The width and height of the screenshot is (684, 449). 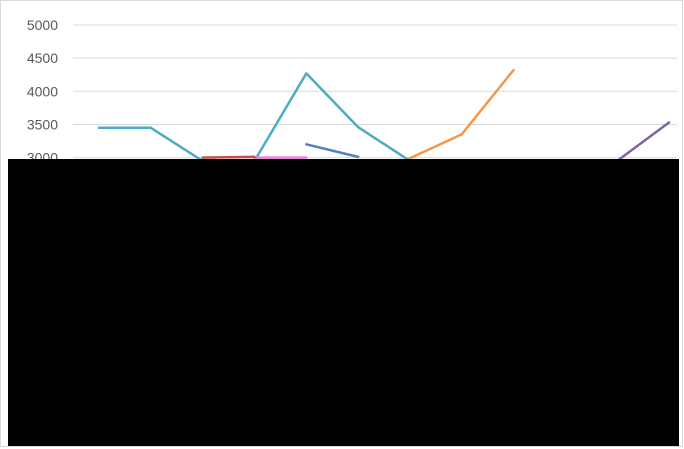 I want to click on y-tick-label: 3500, so click(x=42, y=124).